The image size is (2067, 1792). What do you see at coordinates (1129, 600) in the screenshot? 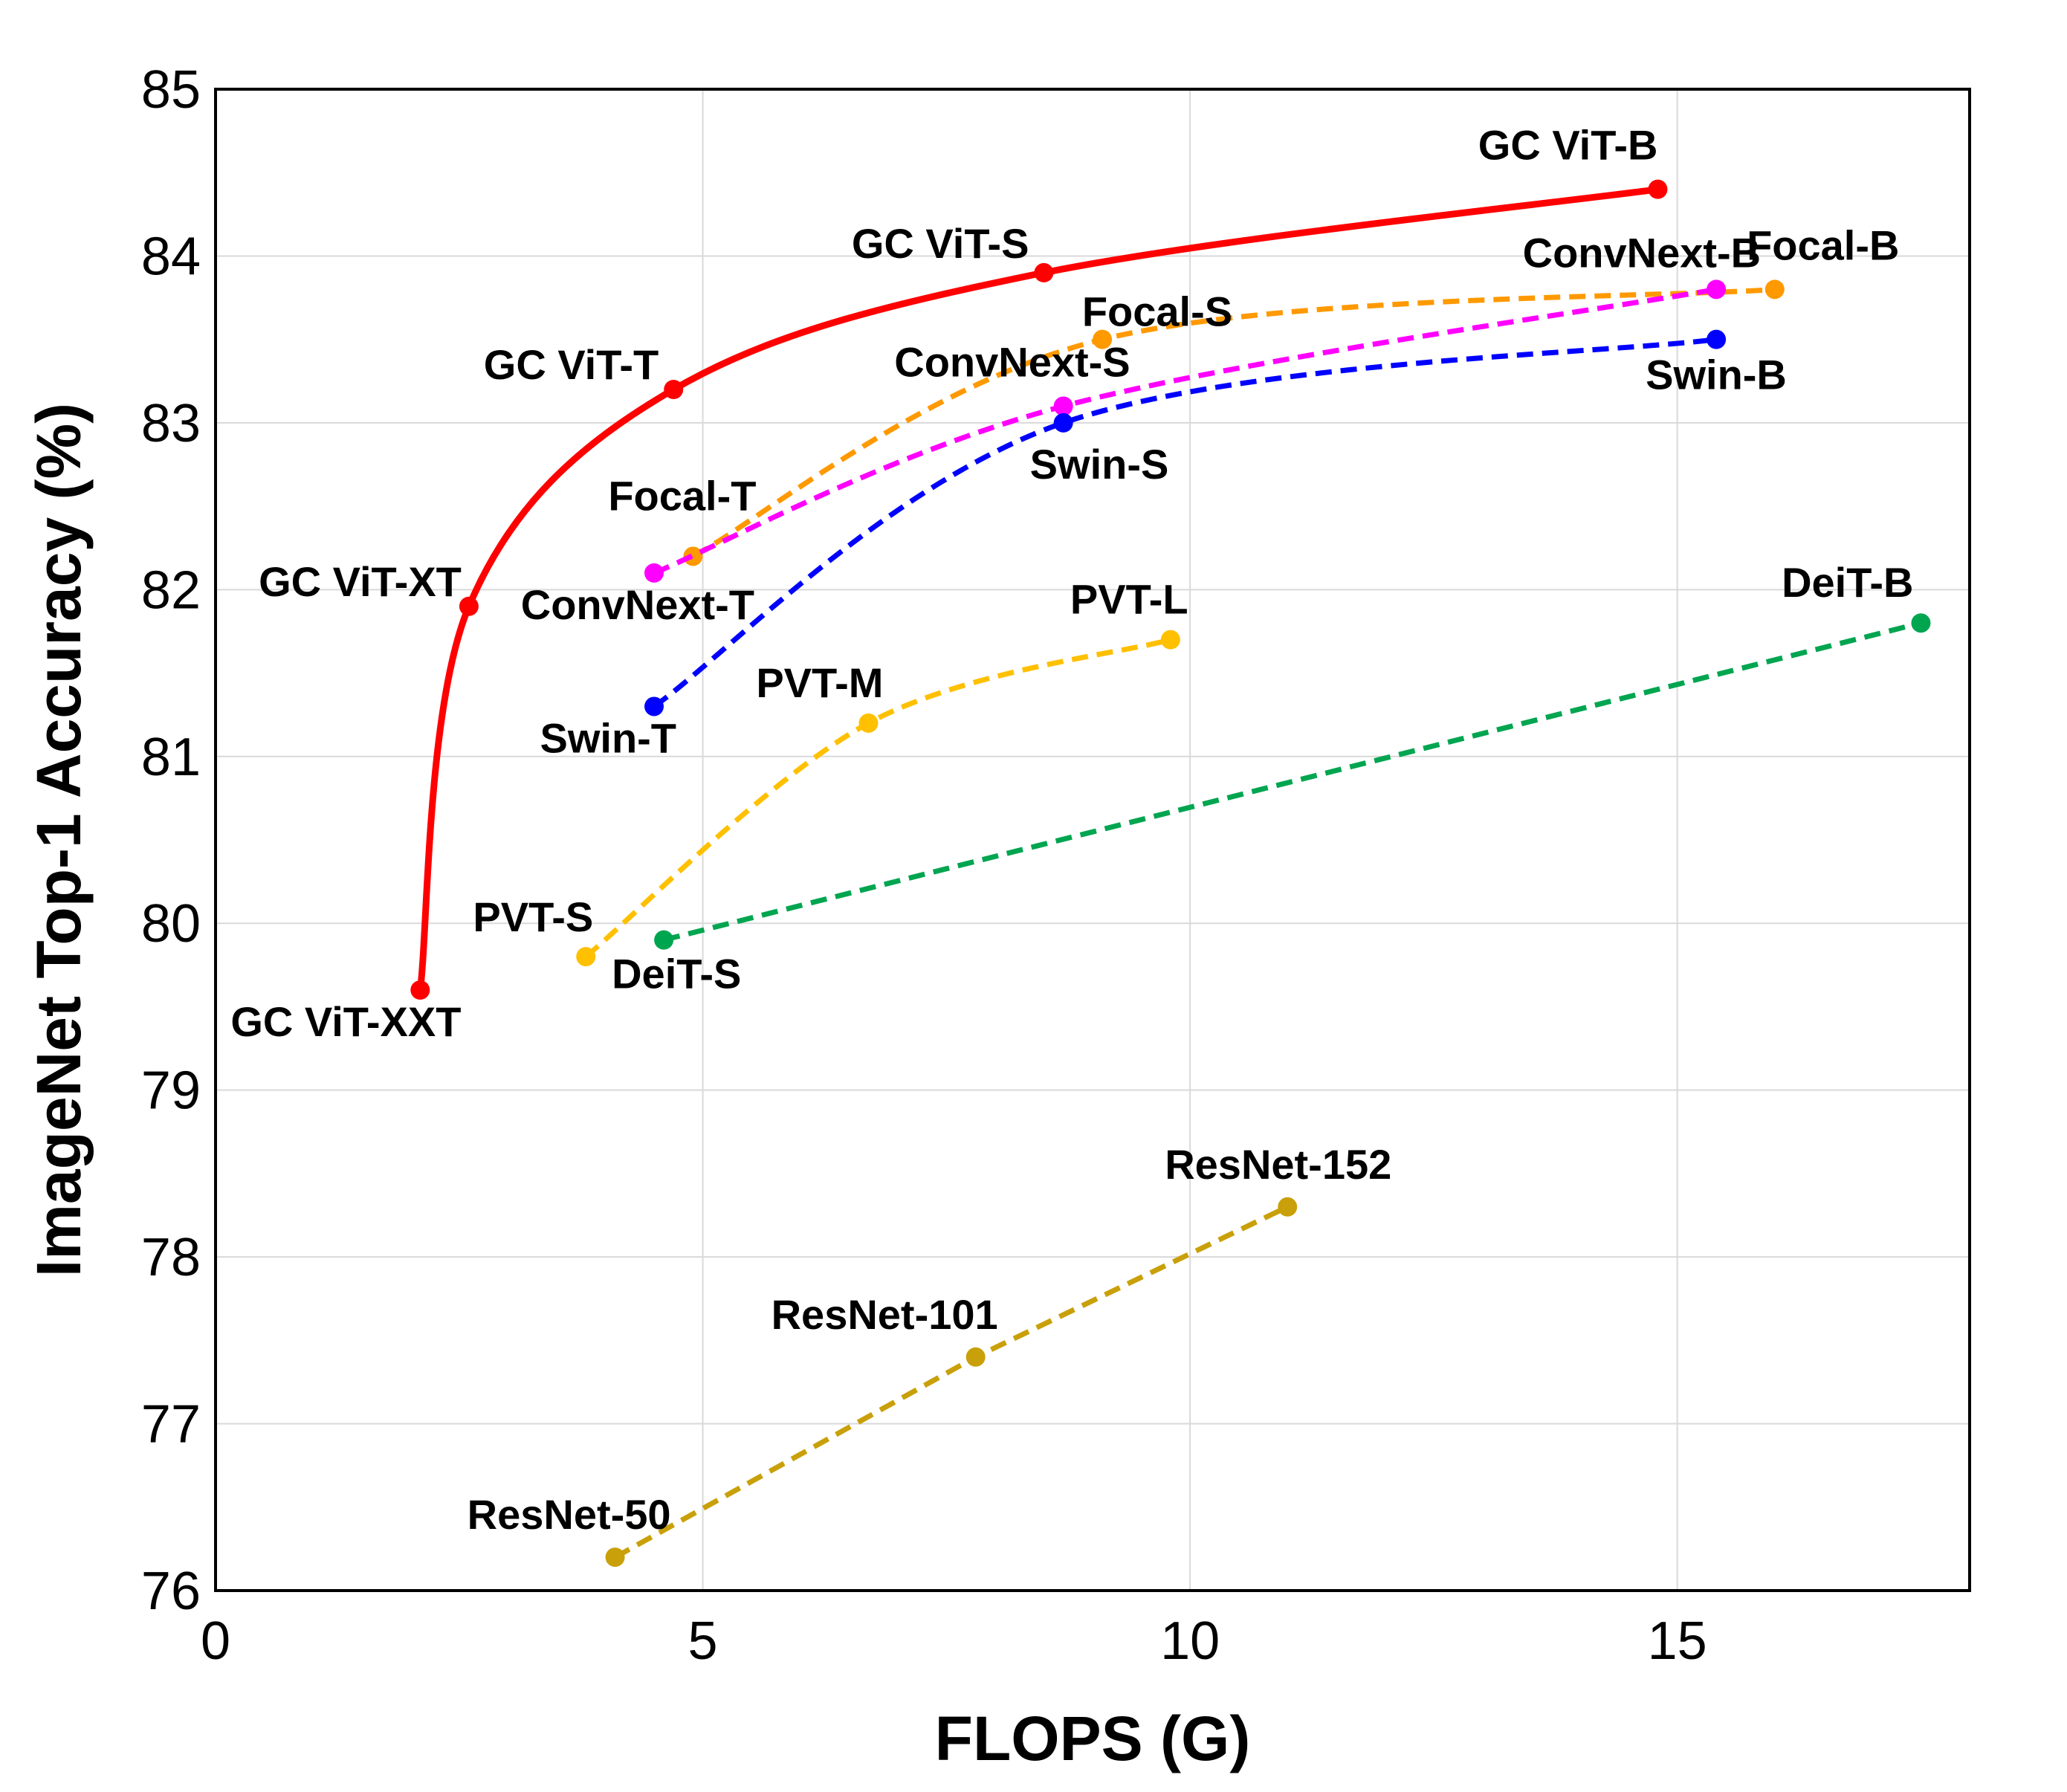
I see `point-label-pvt-l: PVT-L` at bounding box center [1129, 600].